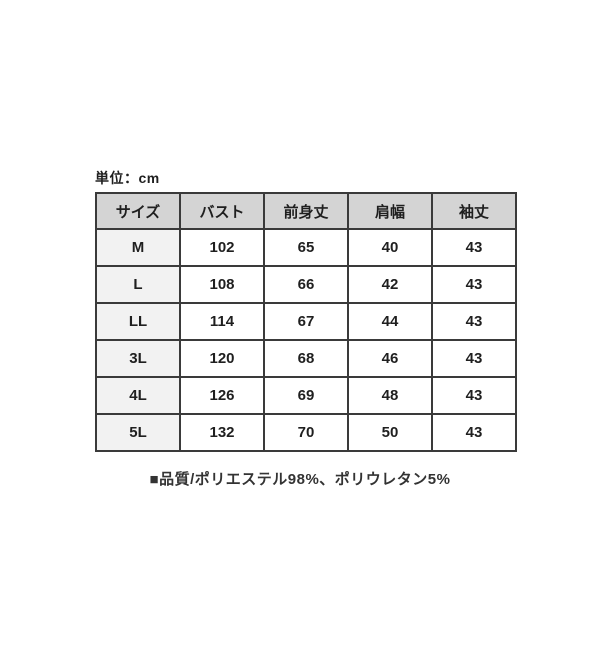 Image resolution: width=600 pixels, height=660 pixels. Describe the element at coordinates (138, 284) in the screenshot. I see `size-cell: L` at that location.